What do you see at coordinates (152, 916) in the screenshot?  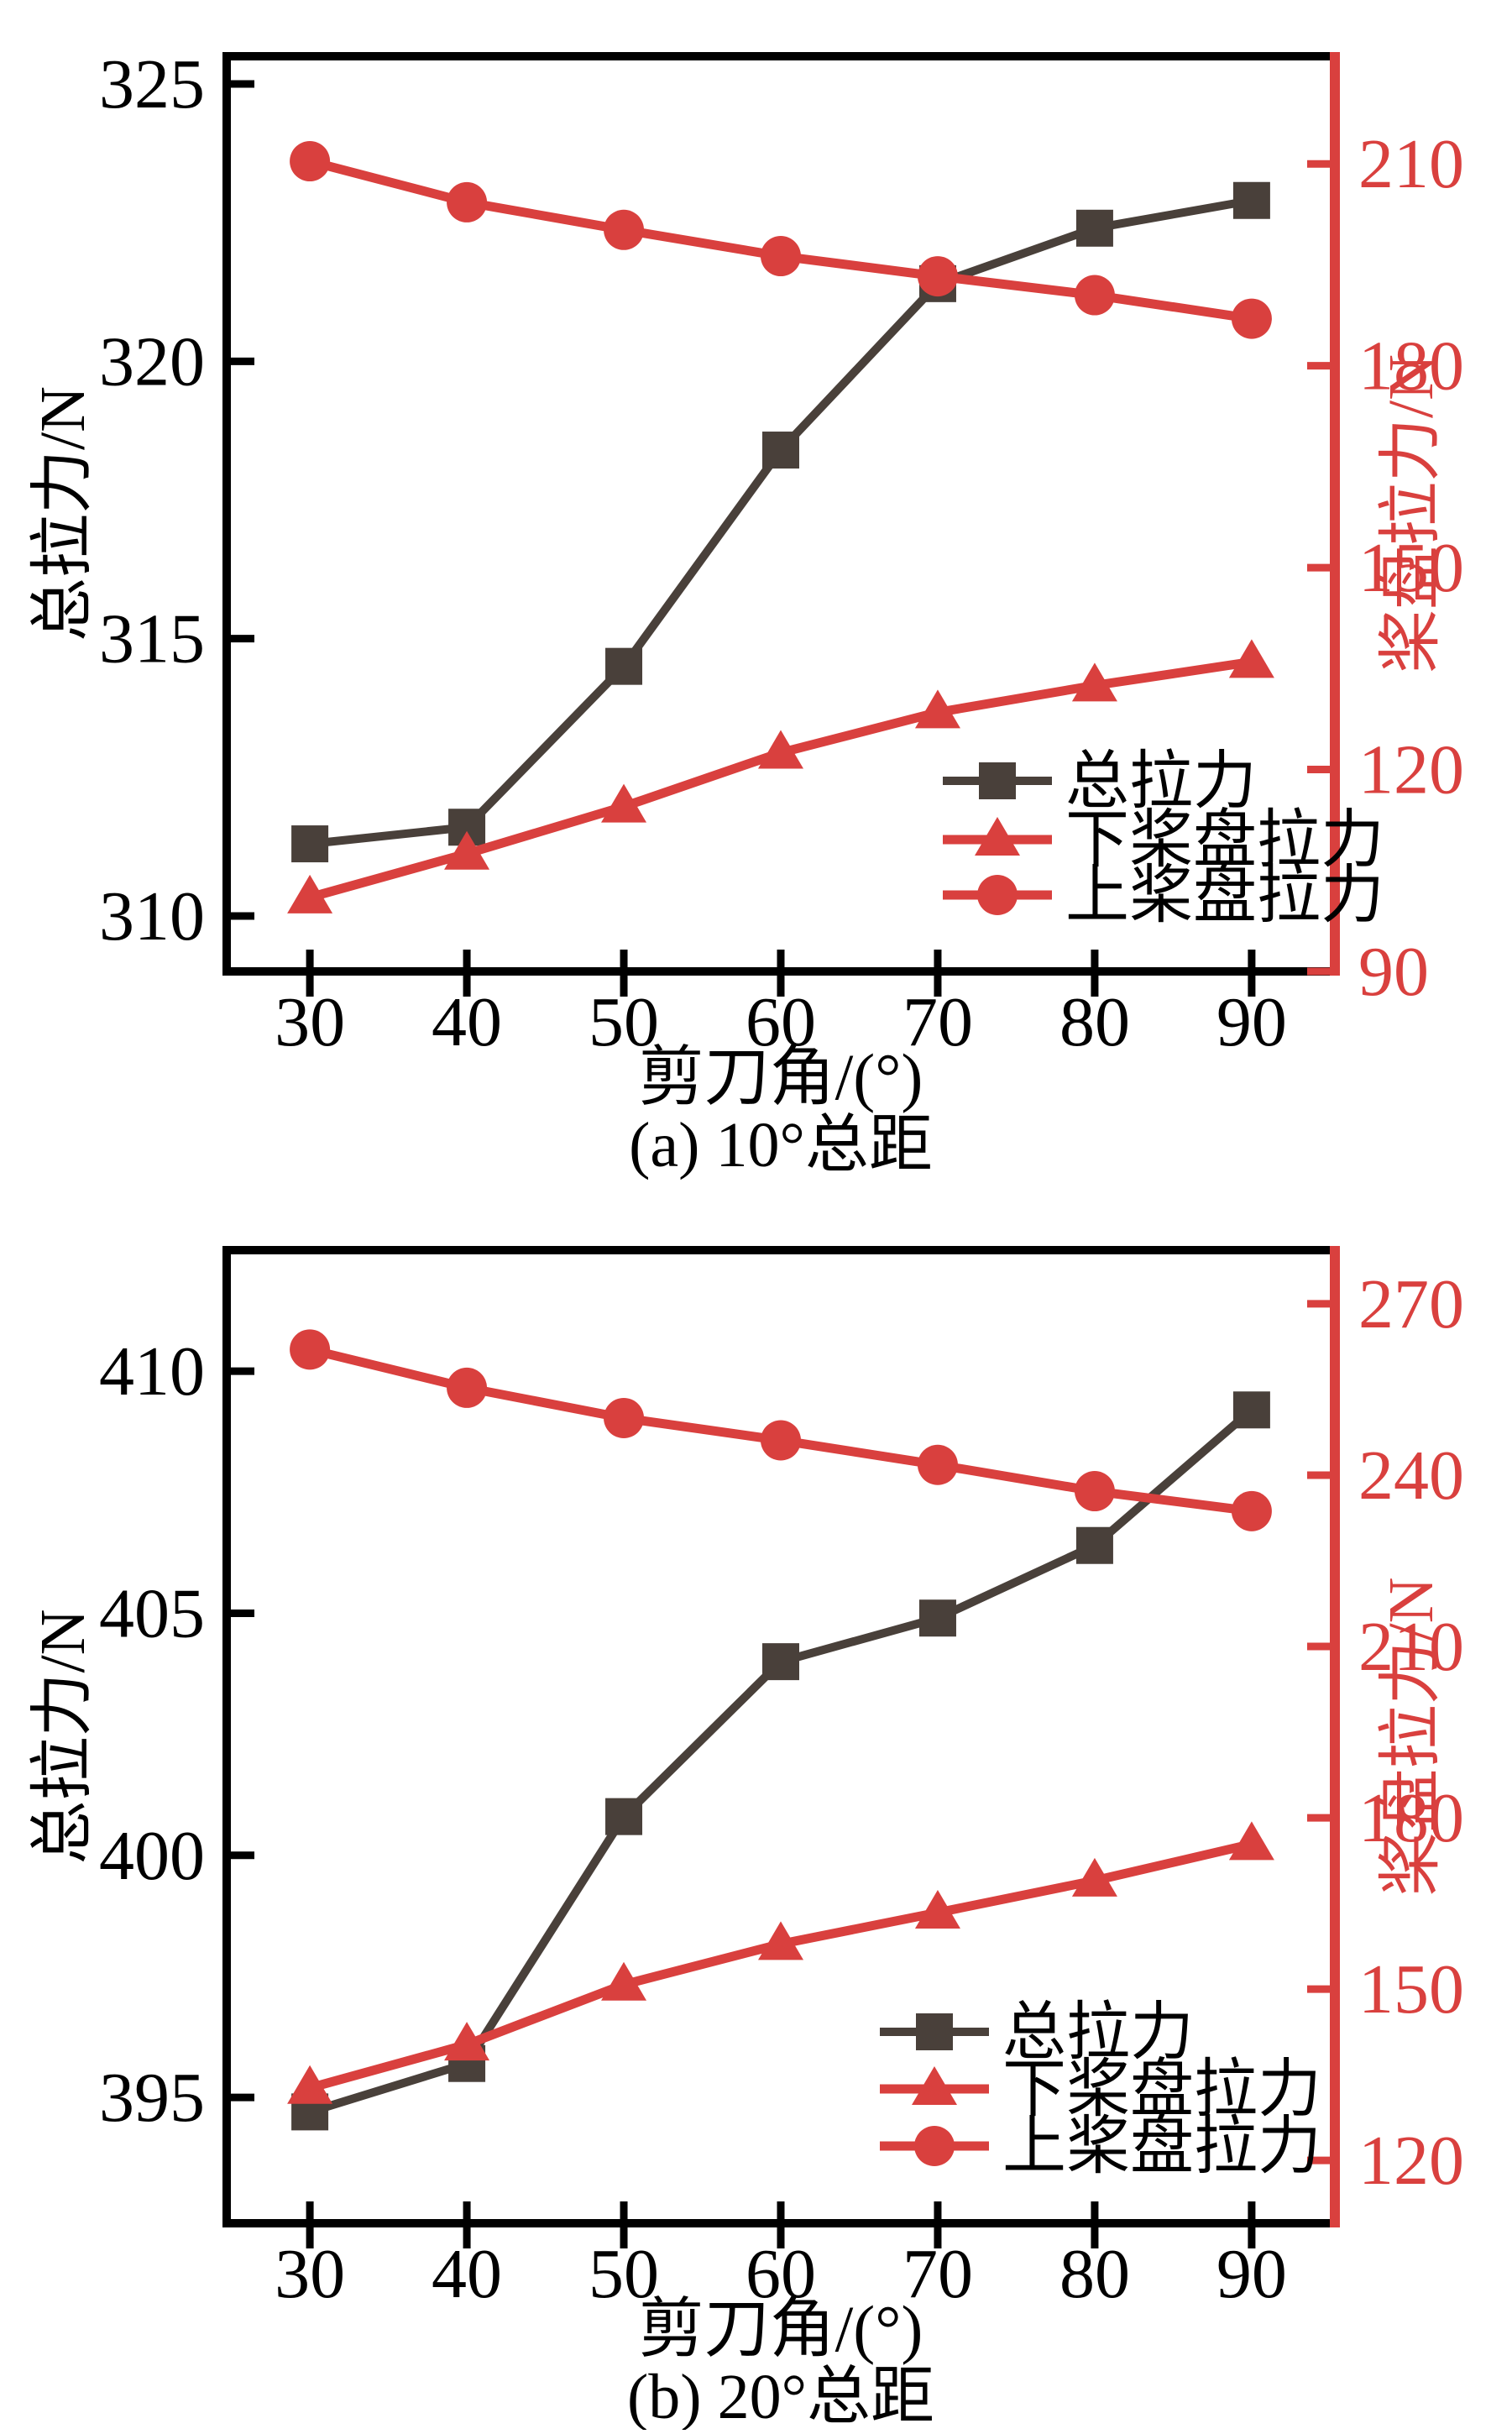 I see `left-tick-label: 310` at bounding box center [152, 916].